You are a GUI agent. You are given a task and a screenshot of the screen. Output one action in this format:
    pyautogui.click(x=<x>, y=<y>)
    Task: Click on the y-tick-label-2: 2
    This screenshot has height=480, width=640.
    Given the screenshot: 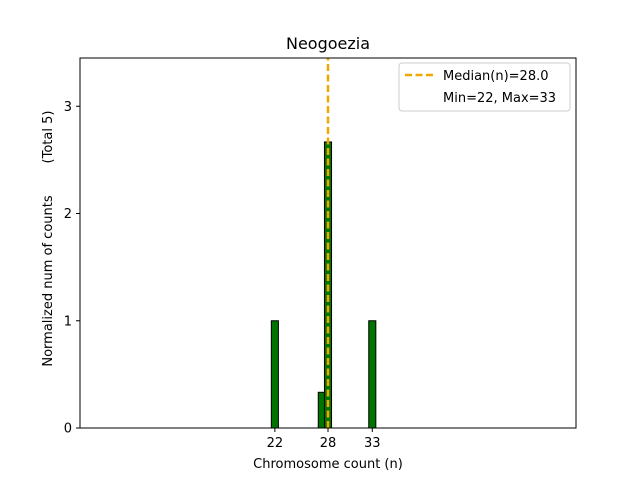 What is the action you would take?
    pyautogui.click(x=68, y=214)
    